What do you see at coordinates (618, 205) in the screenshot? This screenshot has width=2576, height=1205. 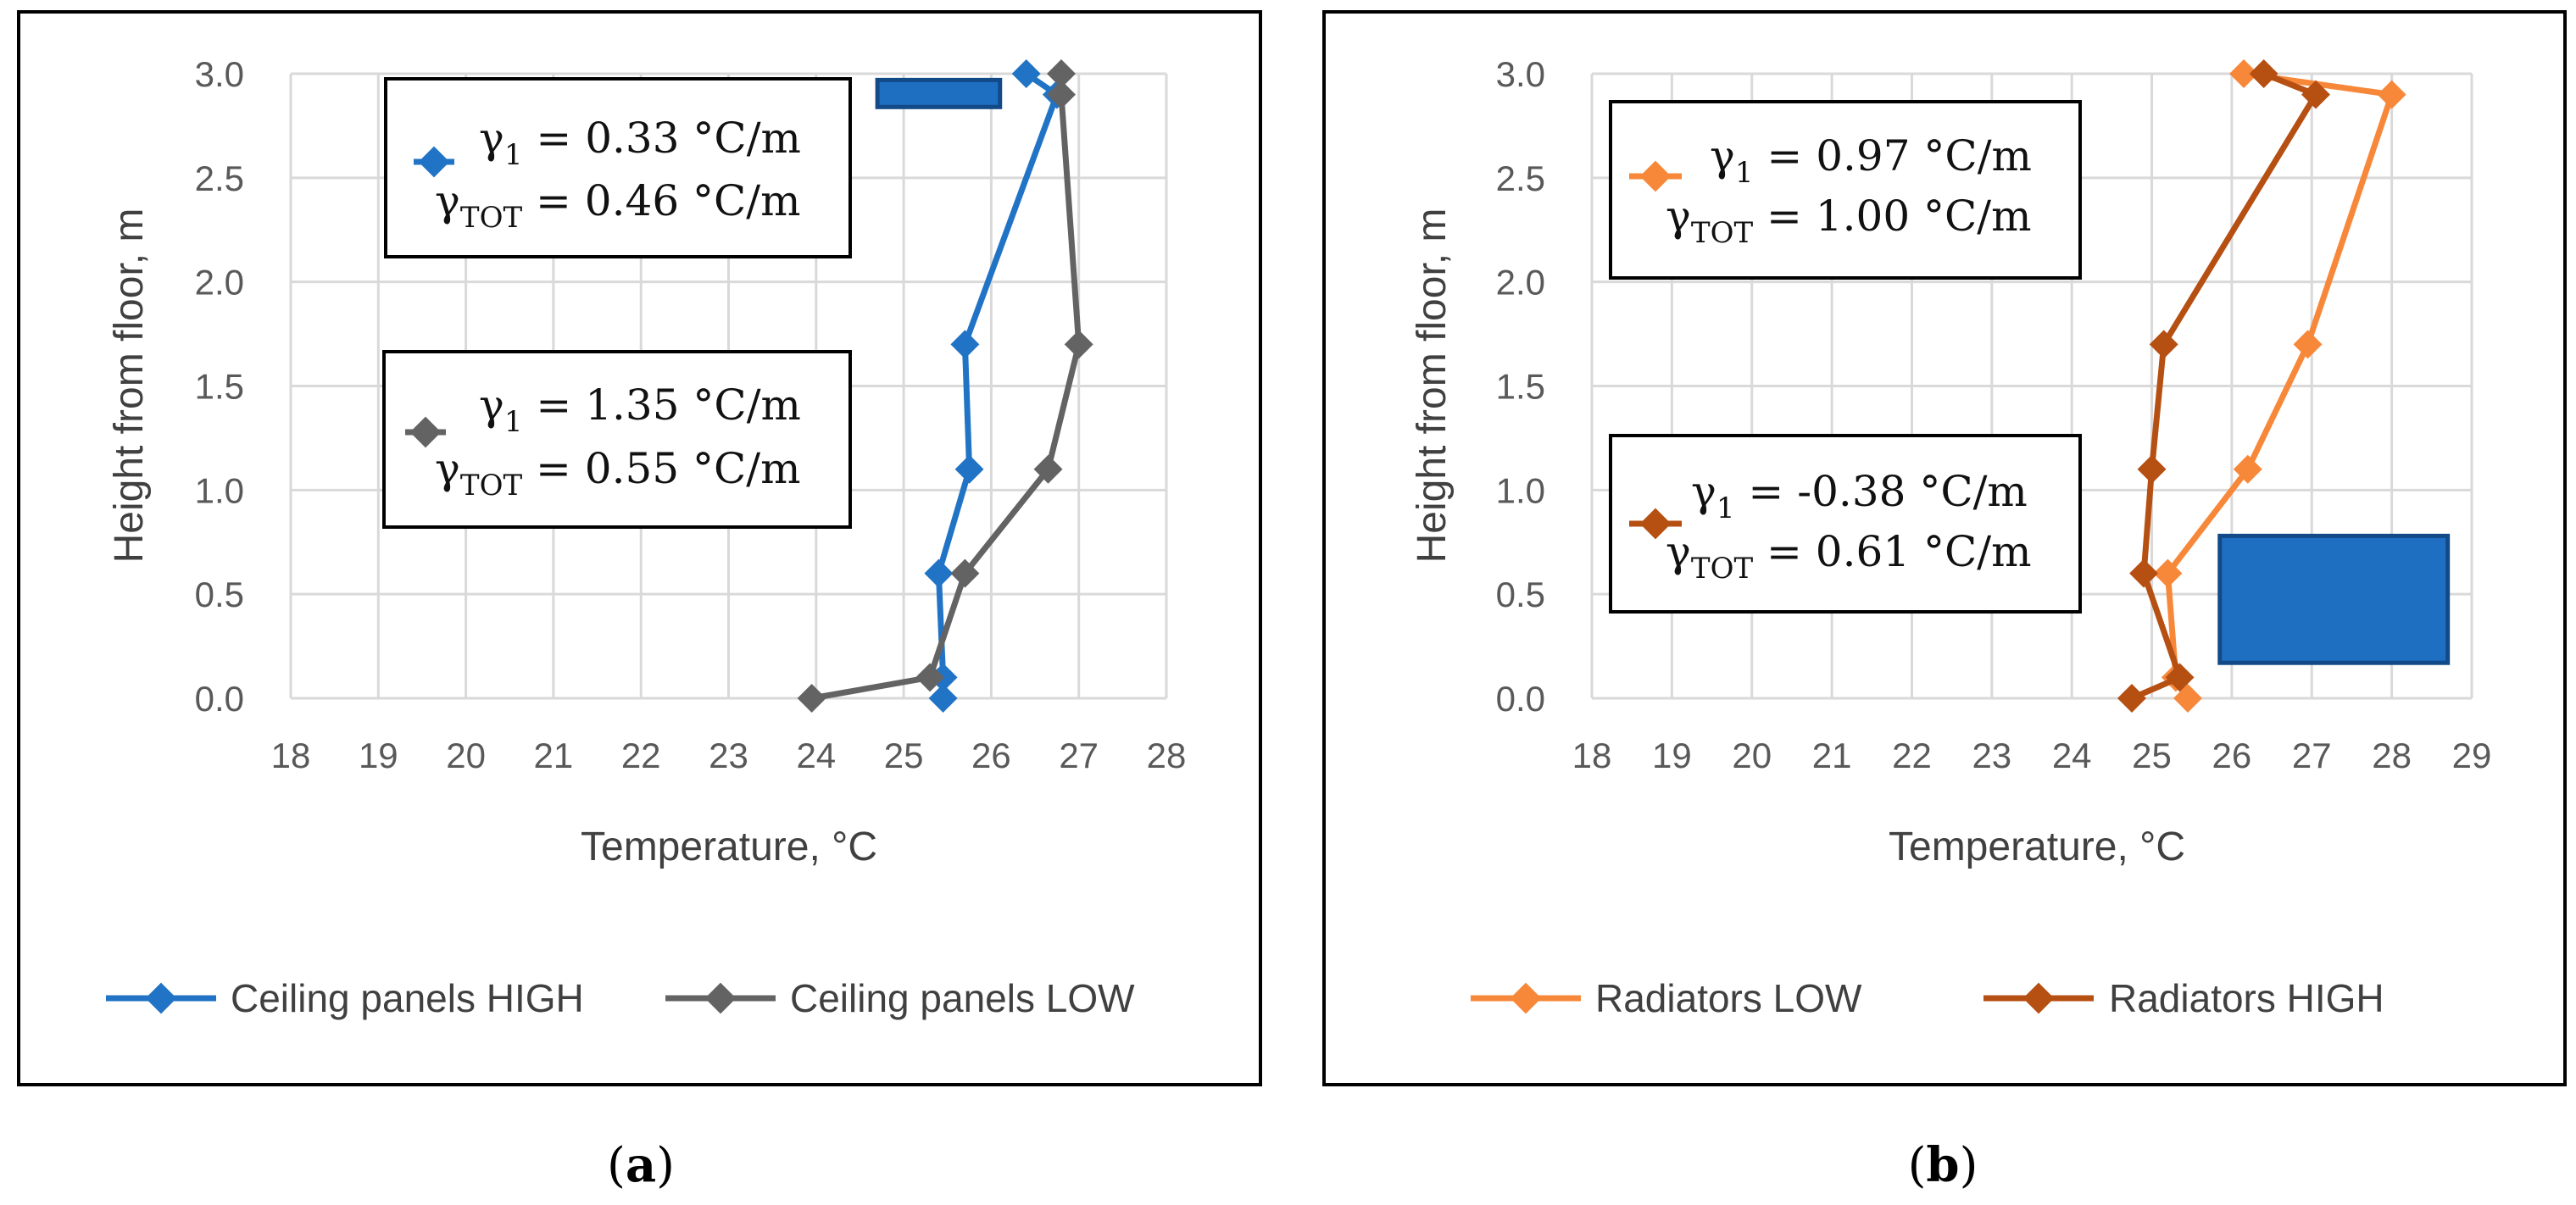 I see `panel-a-annotation-1-gammatot: γTOT = 0.46 °C/m` at bounding box center [618, 205].